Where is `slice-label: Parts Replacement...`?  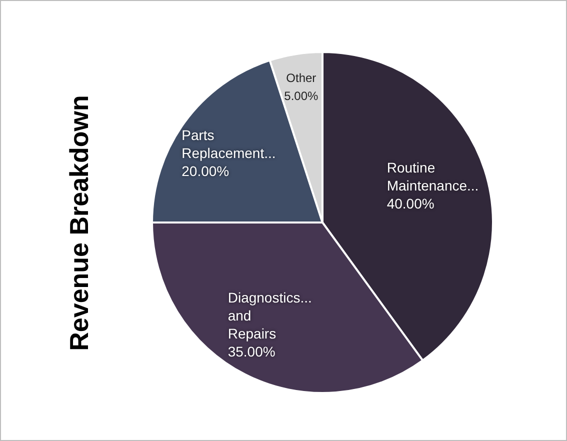 slice-label: Parts Replacement... is located at coordinates (229, 144).